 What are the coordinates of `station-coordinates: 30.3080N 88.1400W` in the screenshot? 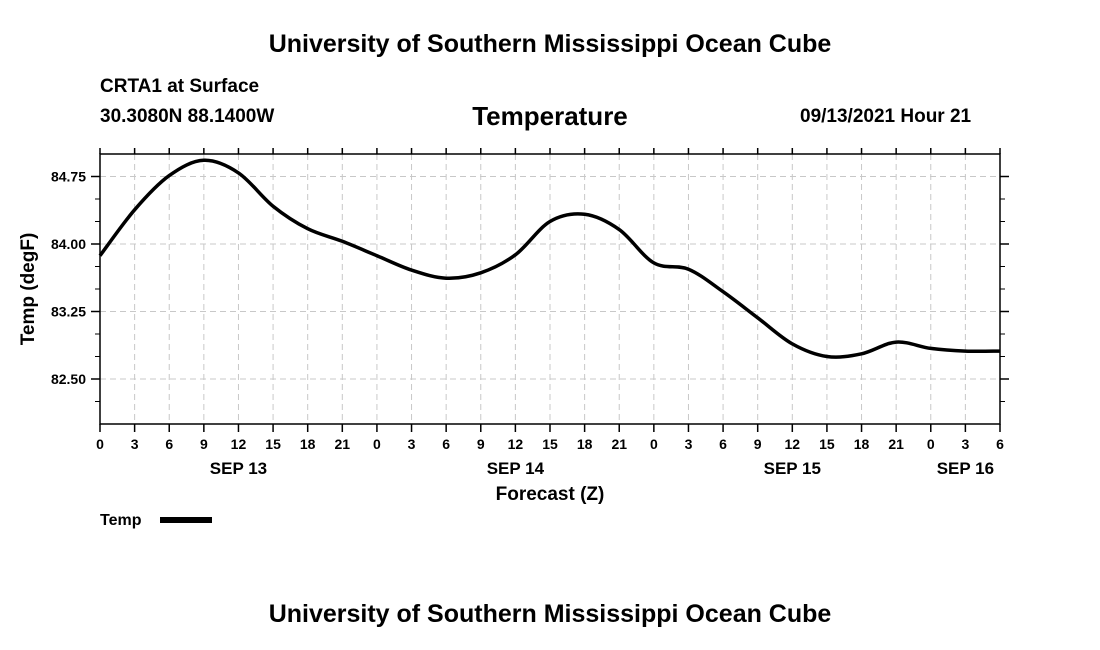 It's located at (187, 116).